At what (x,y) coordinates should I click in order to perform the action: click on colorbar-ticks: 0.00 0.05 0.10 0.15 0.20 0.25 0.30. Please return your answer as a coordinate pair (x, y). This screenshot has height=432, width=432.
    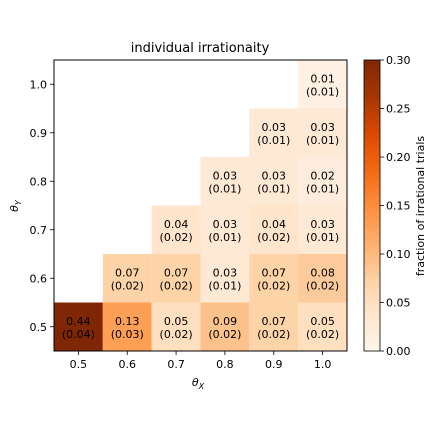
    Looking at the image, I should click on (395, 206).